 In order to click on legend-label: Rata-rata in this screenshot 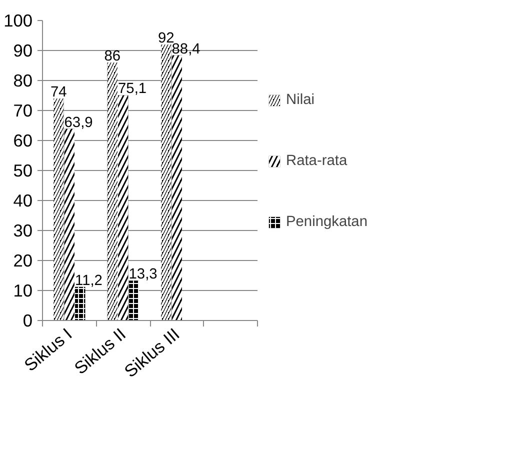, I will do `click(317, 161)`.